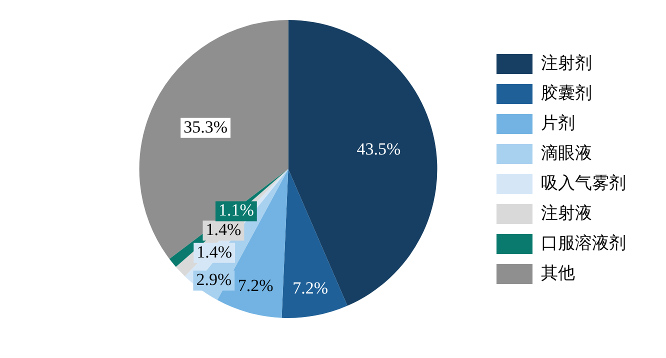  I want to click on data-label: 35.3%, so click(206, 126).